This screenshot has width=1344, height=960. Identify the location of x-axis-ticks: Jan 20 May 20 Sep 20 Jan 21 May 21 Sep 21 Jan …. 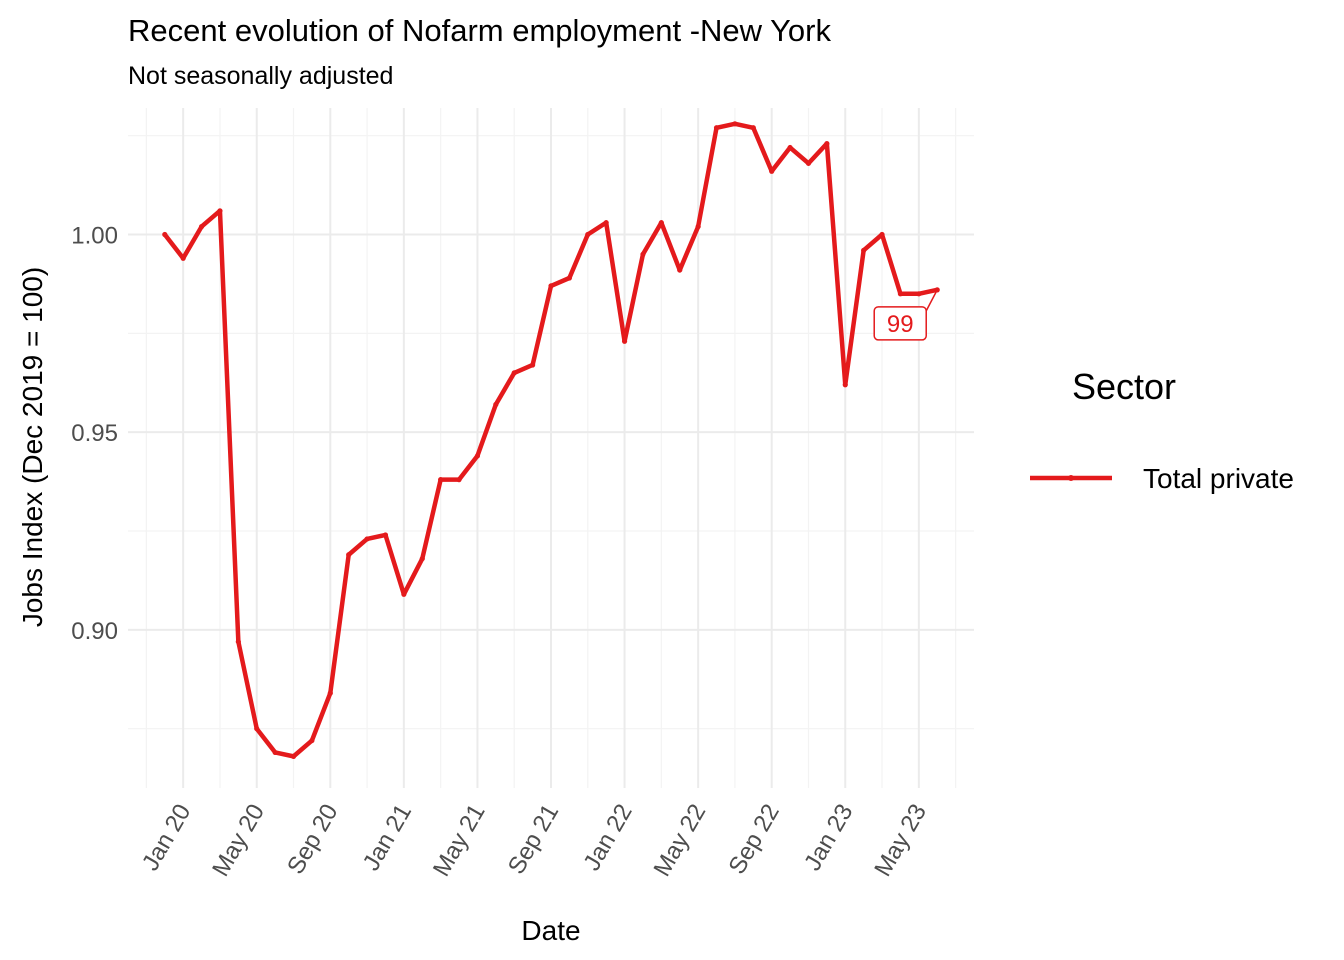
(534, 841).